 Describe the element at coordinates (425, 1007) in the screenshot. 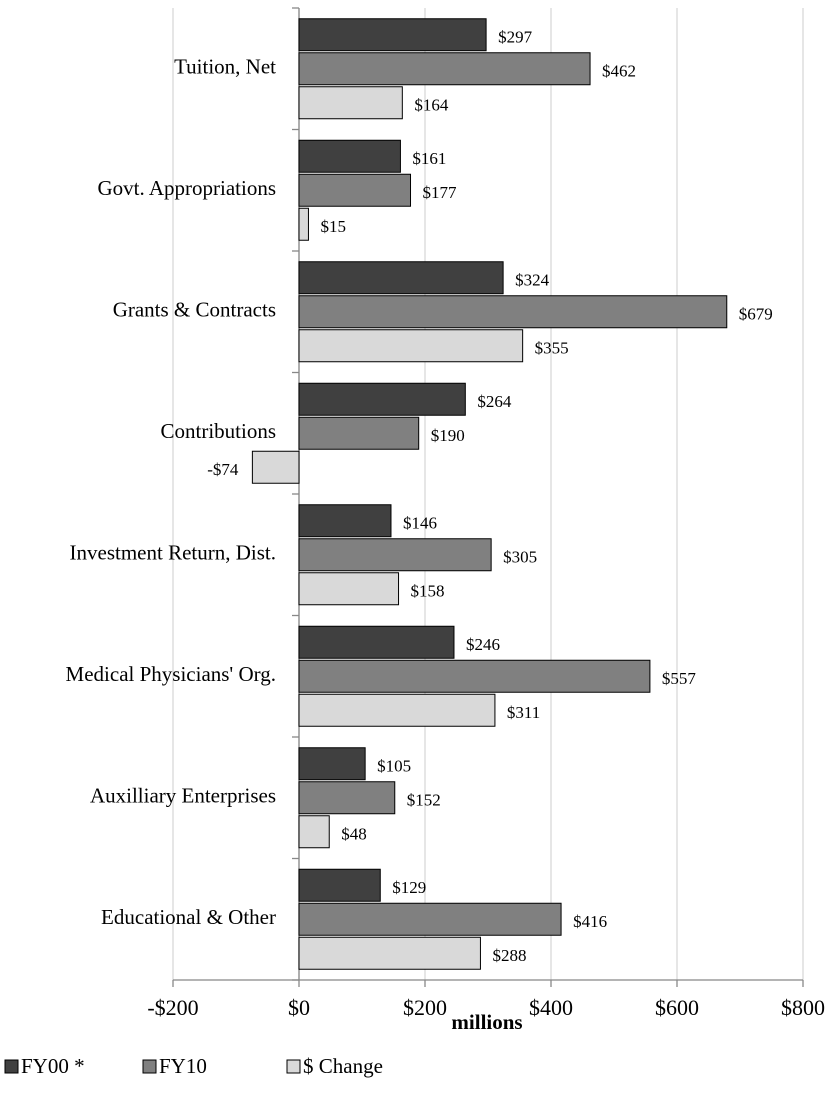

I see `x-tick-label: $200` at that location.